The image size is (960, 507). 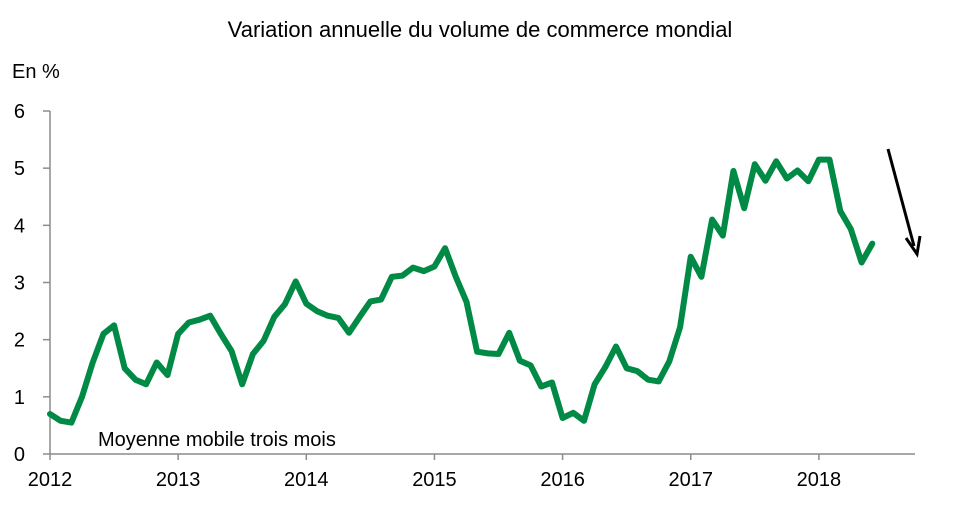 I want to click on y-tick-label: 5, so click(x=19, y=169).